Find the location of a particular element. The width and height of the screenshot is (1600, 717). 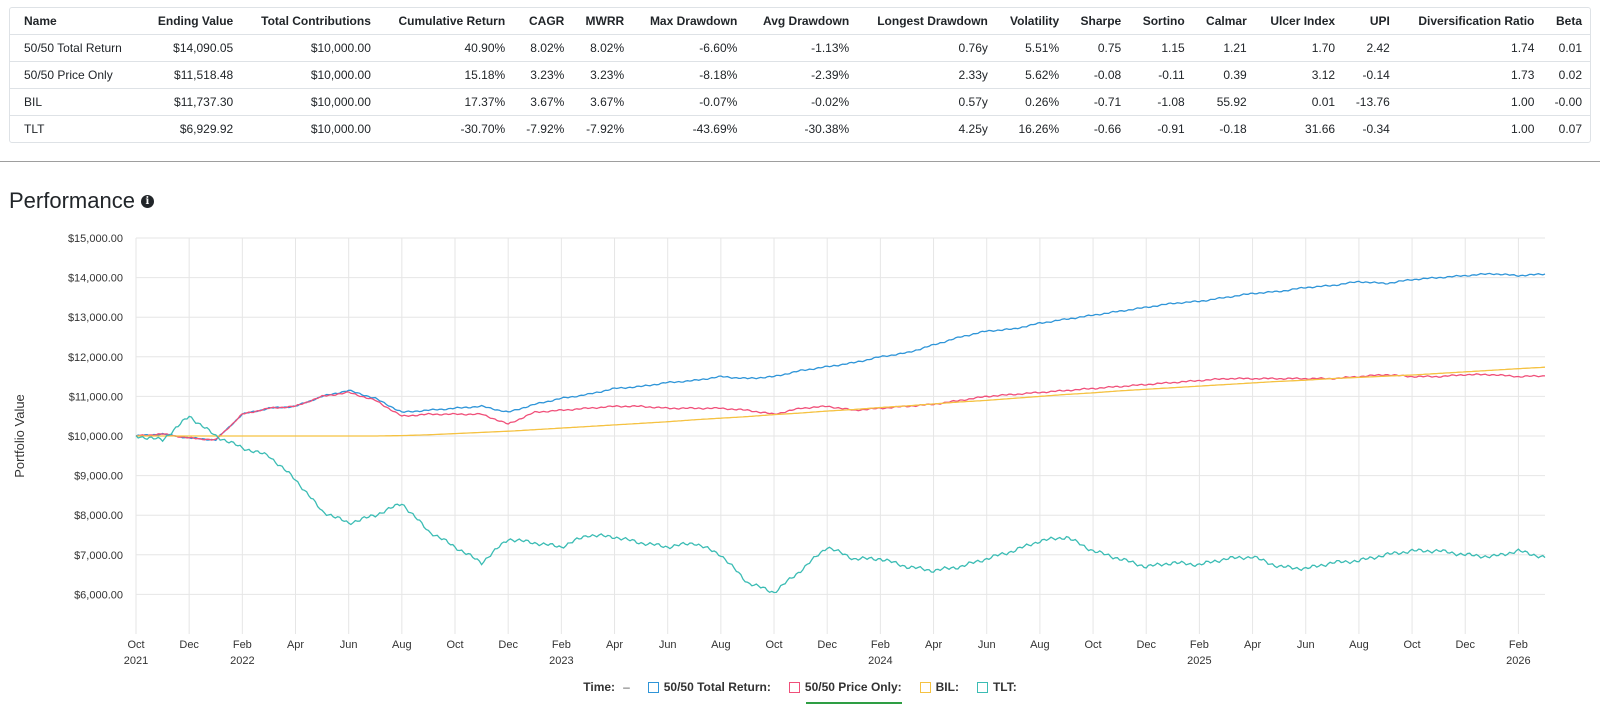

table-cell: $14,090.05 is located at coordinates (191, 48).